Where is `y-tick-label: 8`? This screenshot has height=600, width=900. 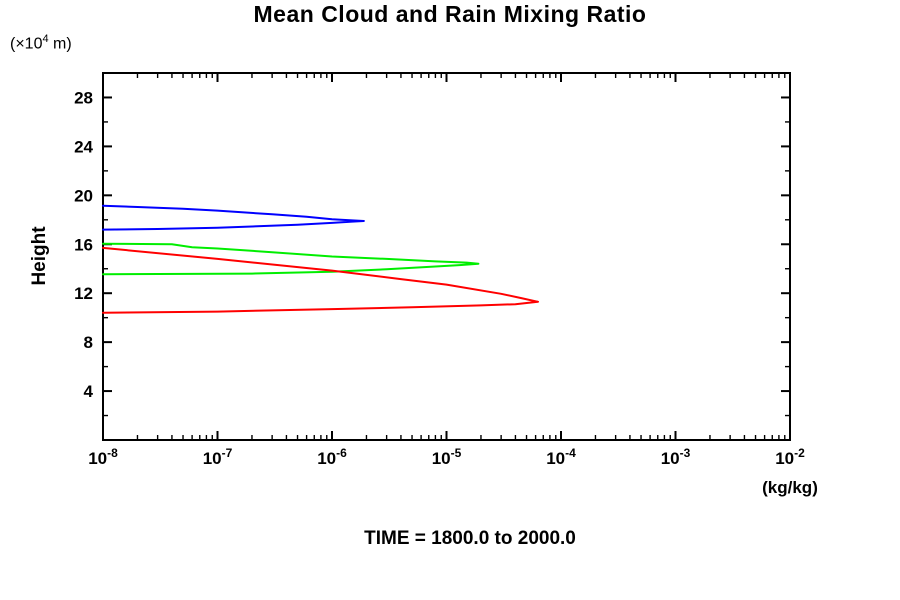
y-tick-label: 8 is located at coordinates (88, 342).